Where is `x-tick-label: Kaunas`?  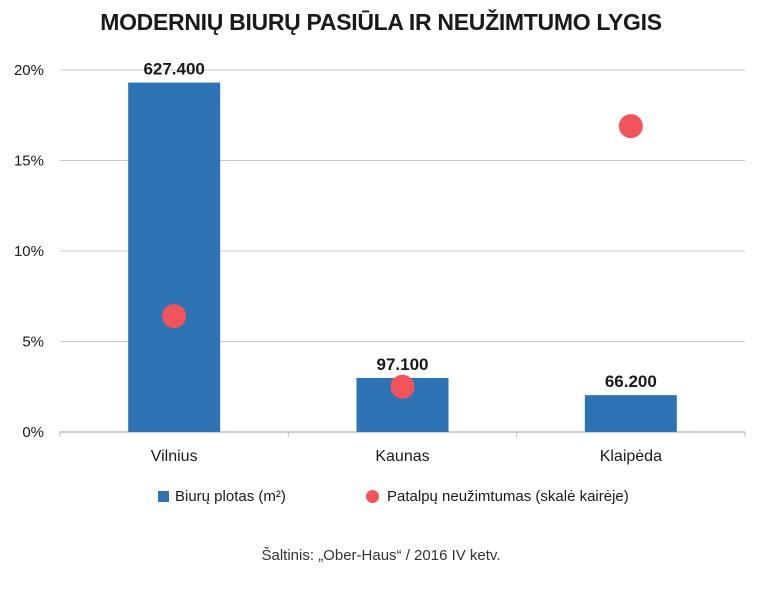
x-tick-label: Kaunas is located at coordinates (402, 456).